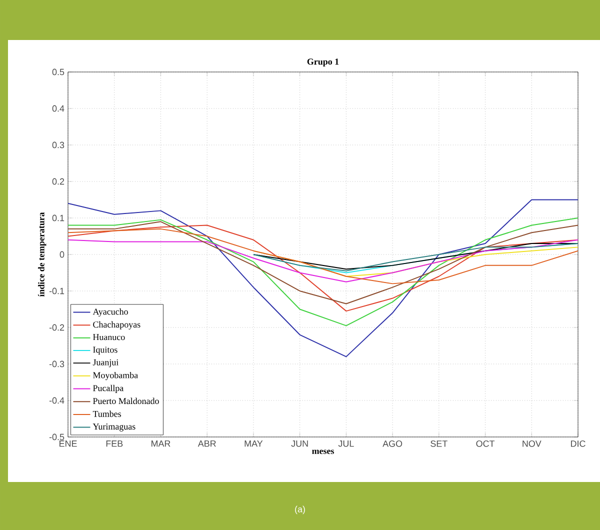 Image resolution: width=600 pixels, height=530 pixels. Describe the element at coordinates (68, 443) in the screenshot. I see `x-tick-label: ENE` at that location.